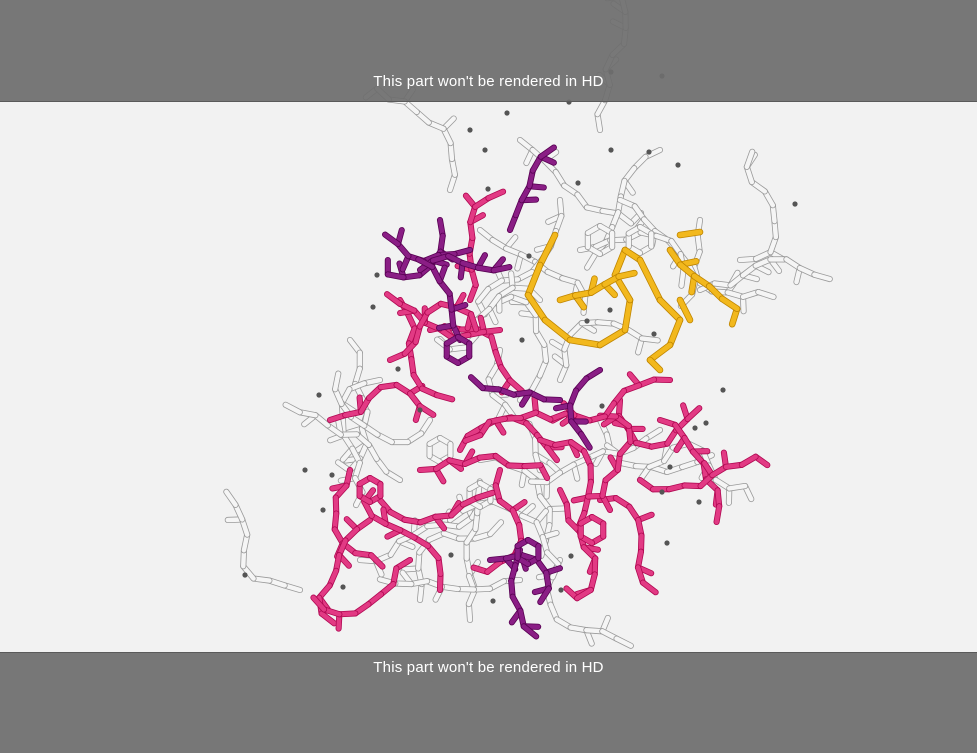 This screenshot has height=753, width=977. What do you see at coordinates (488, 51) in the screenshot?
I see `top-hd-overlay: This part won't be rendered in HD` at bounding box center [488, 51].